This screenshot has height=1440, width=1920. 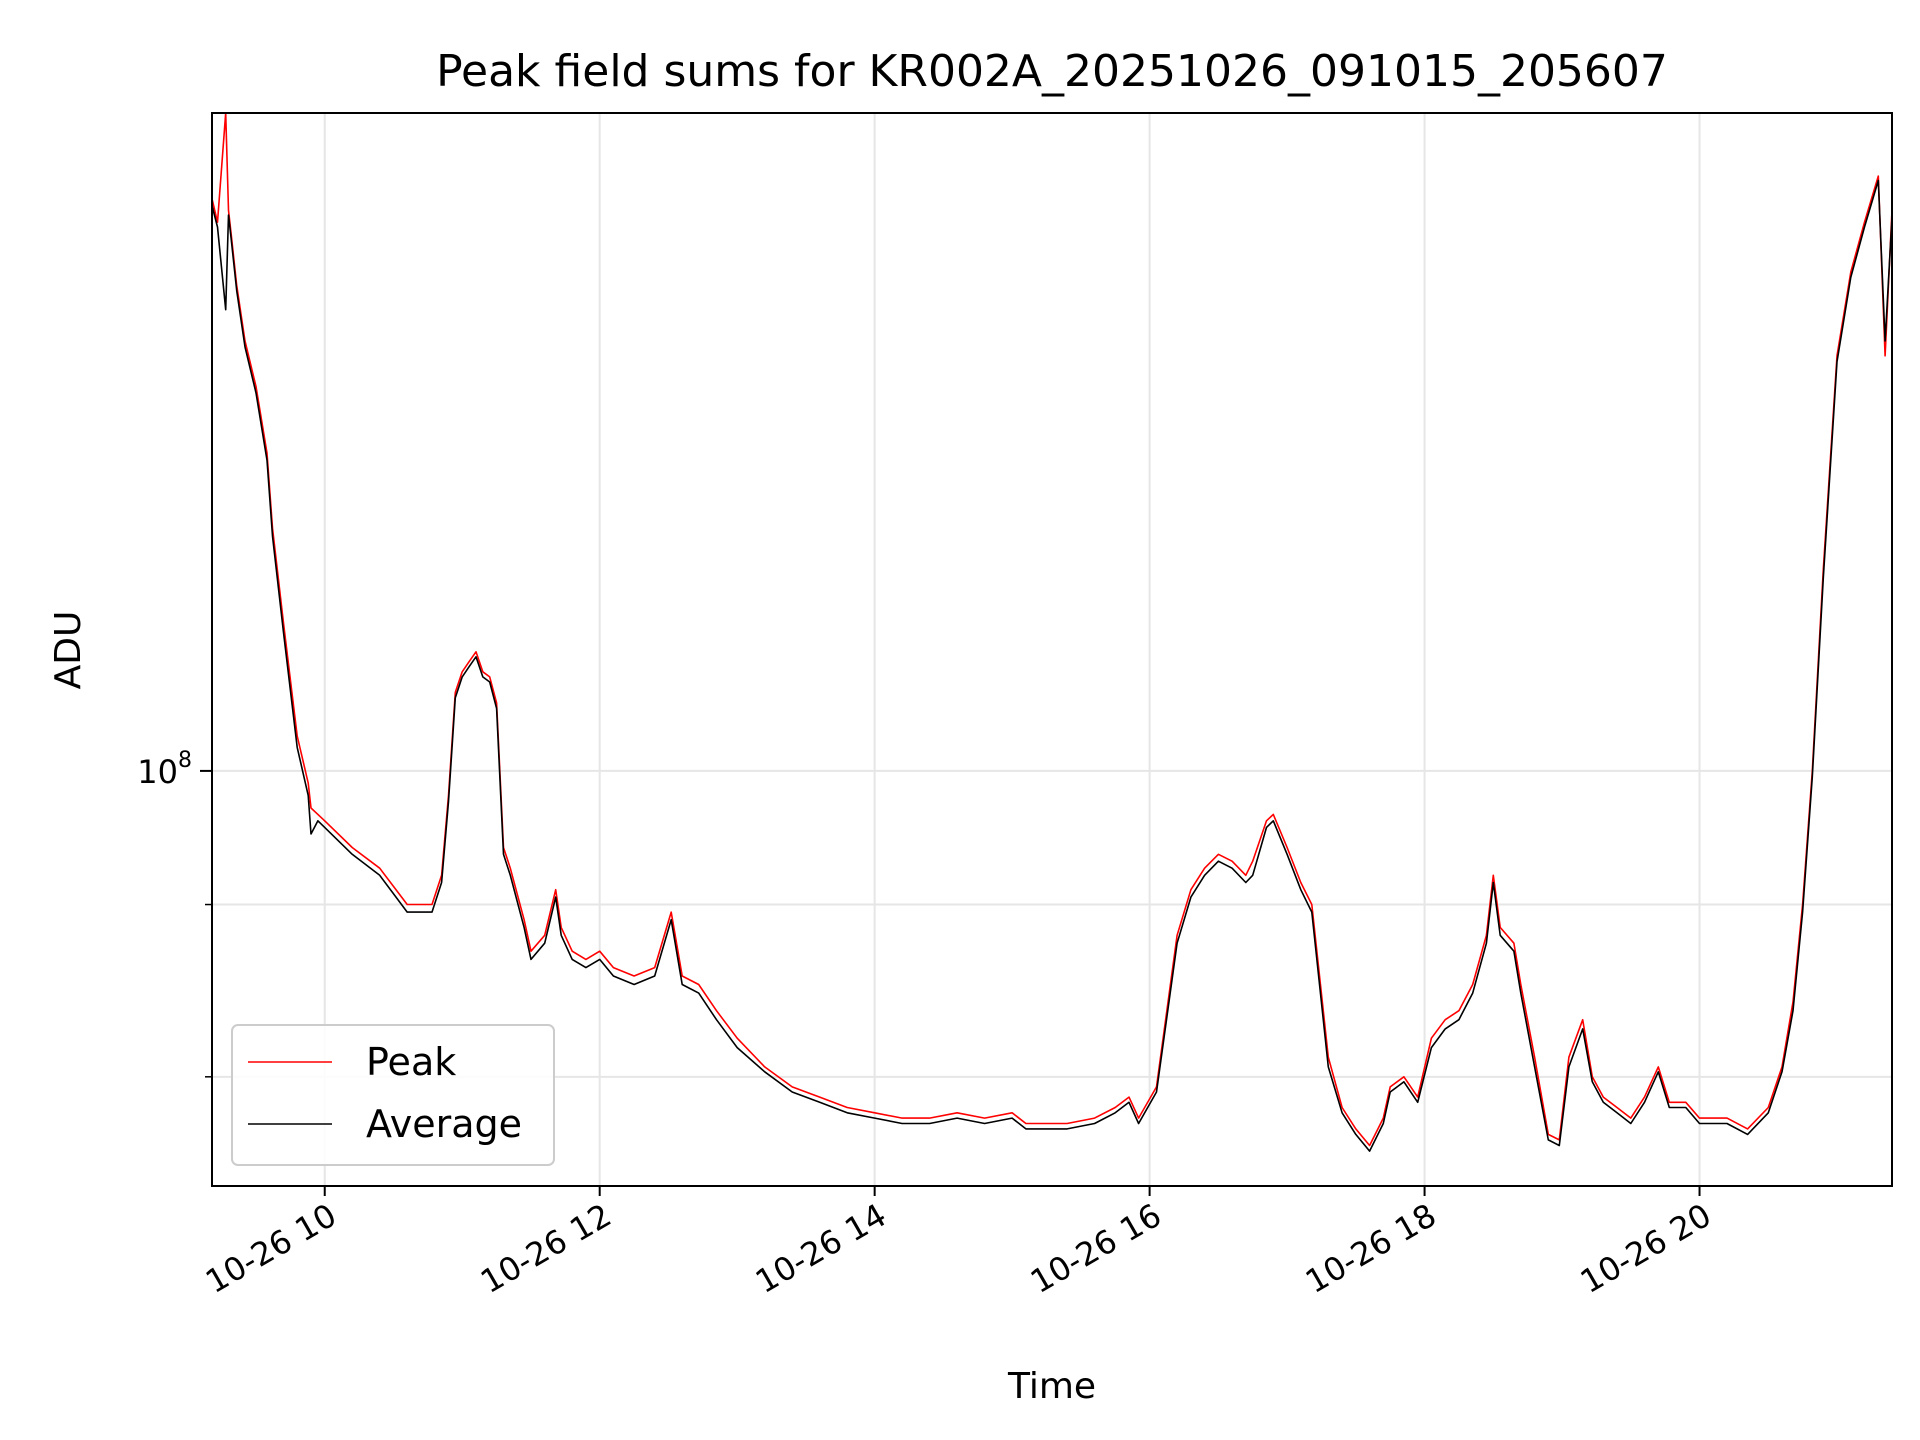 What do you see at coordinates (174, 913) in the screenshot?
I see `y-axis: 108` at bounding box center [174, 913].